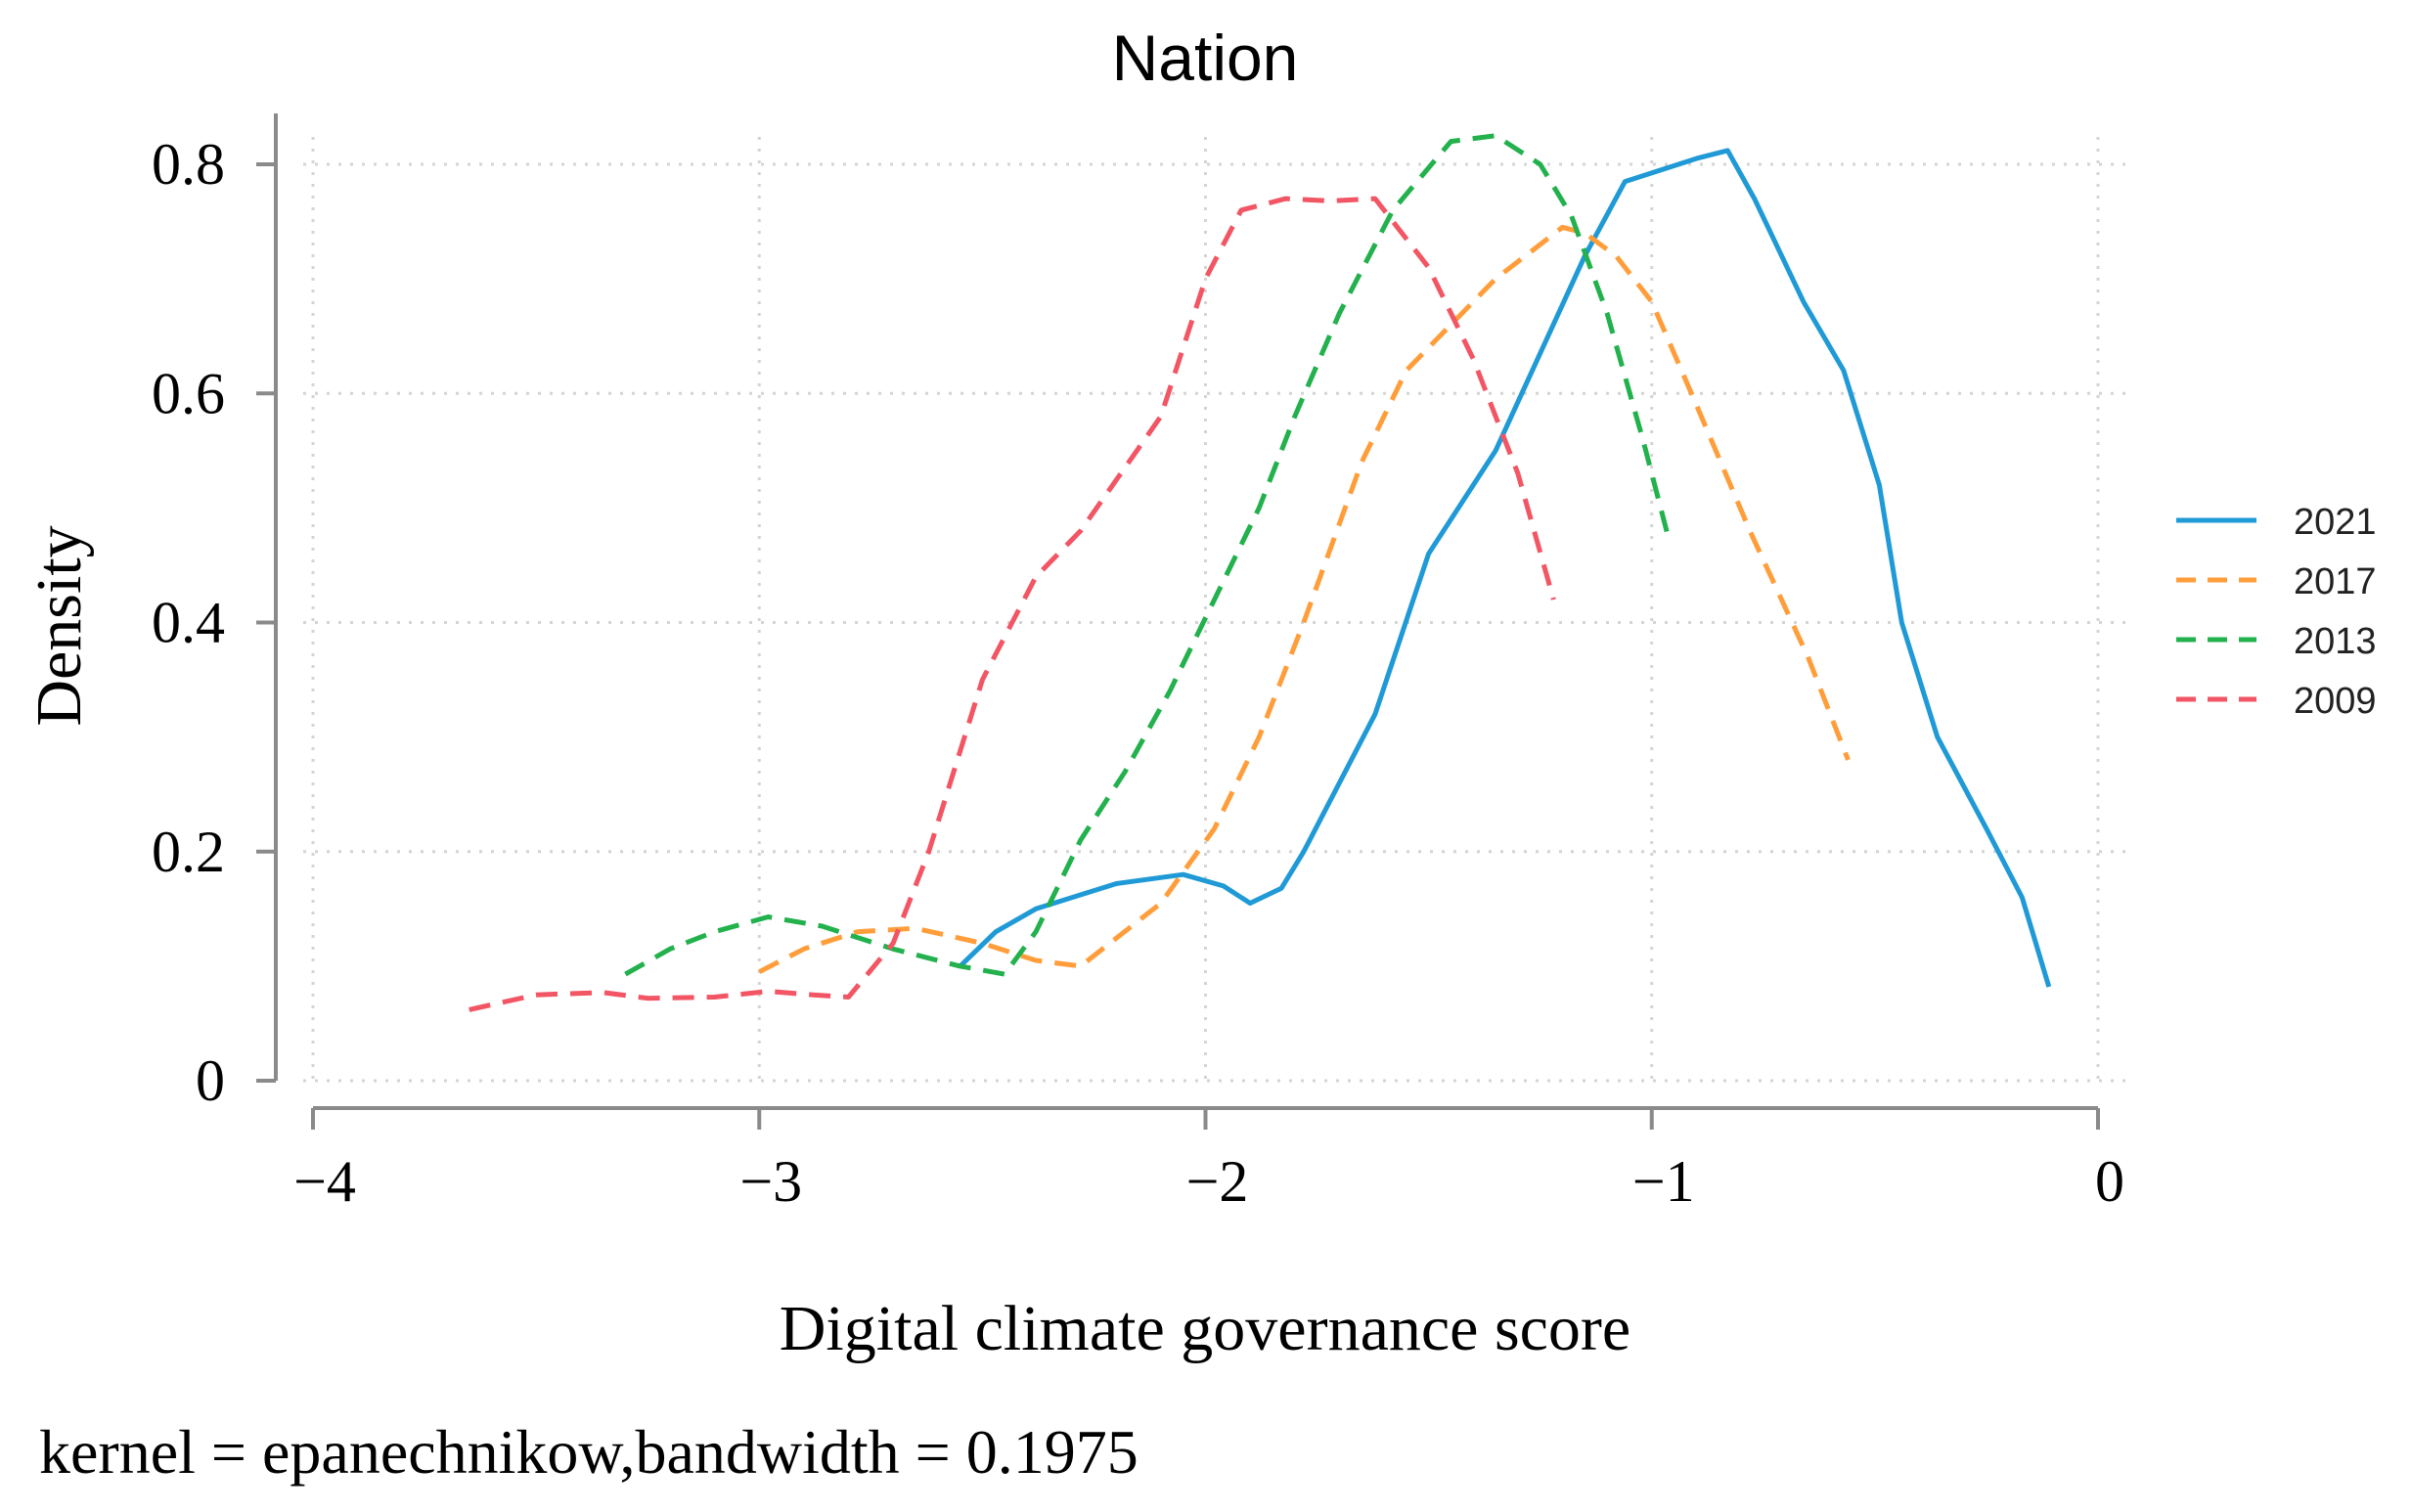 This screenshot has width=2411, height=1512. What do you see at coordinates (1205, 1328) in the screenshot?
I see `x-axis-label: Digital climate governance score` at bounding box center [1205, 1328].